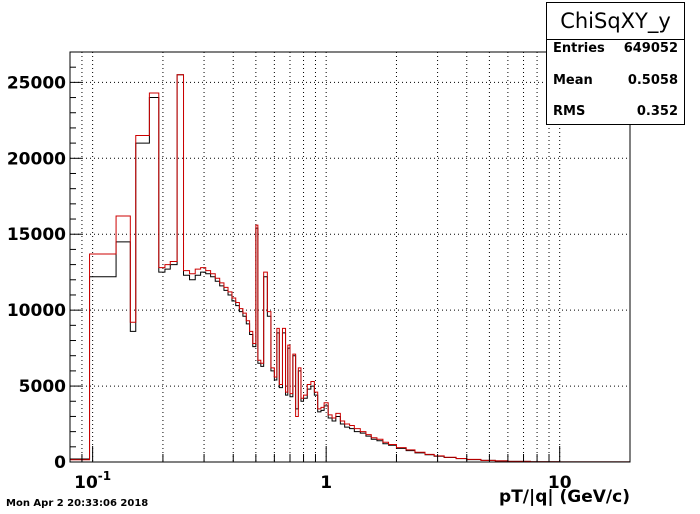  Describe the element at coordinates (652, 80) in the screenshot. I see `stats-value: 0.5058` at that location.